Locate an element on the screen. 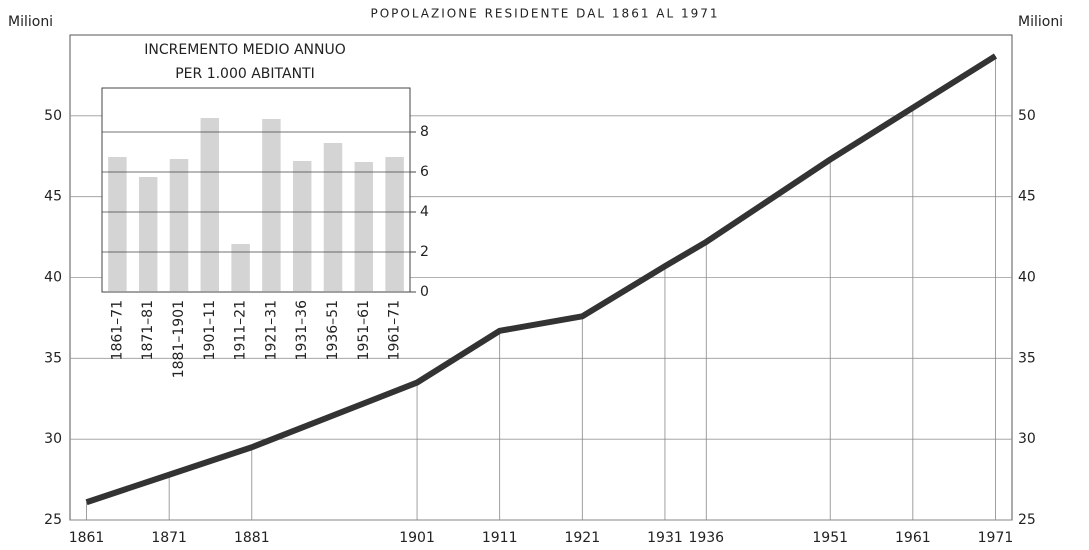 The image size is (1089, 550). y-tick-label: 50 is located at coordinates (53, 116).